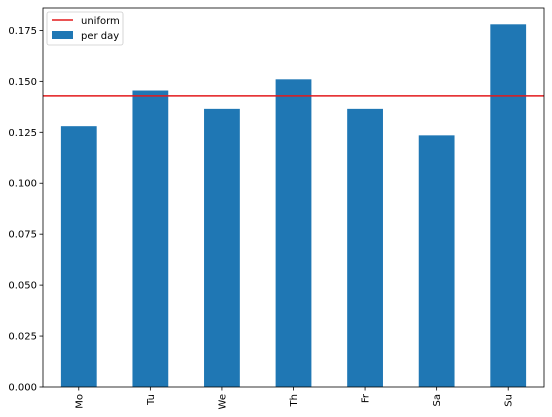 This screenshot has height=417, width=552. I want to click on bar-sa, so click(436, 261).